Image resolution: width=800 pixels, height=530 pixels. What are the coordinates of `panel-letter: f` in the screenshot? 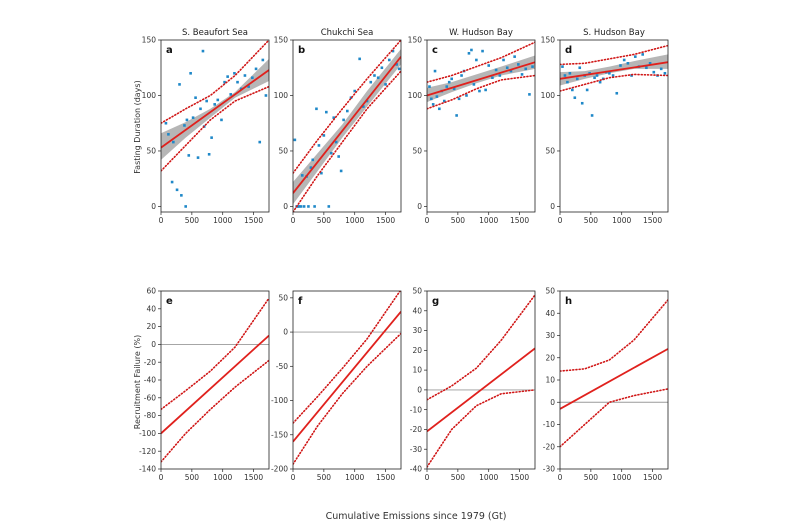 It's located at (300, 301).